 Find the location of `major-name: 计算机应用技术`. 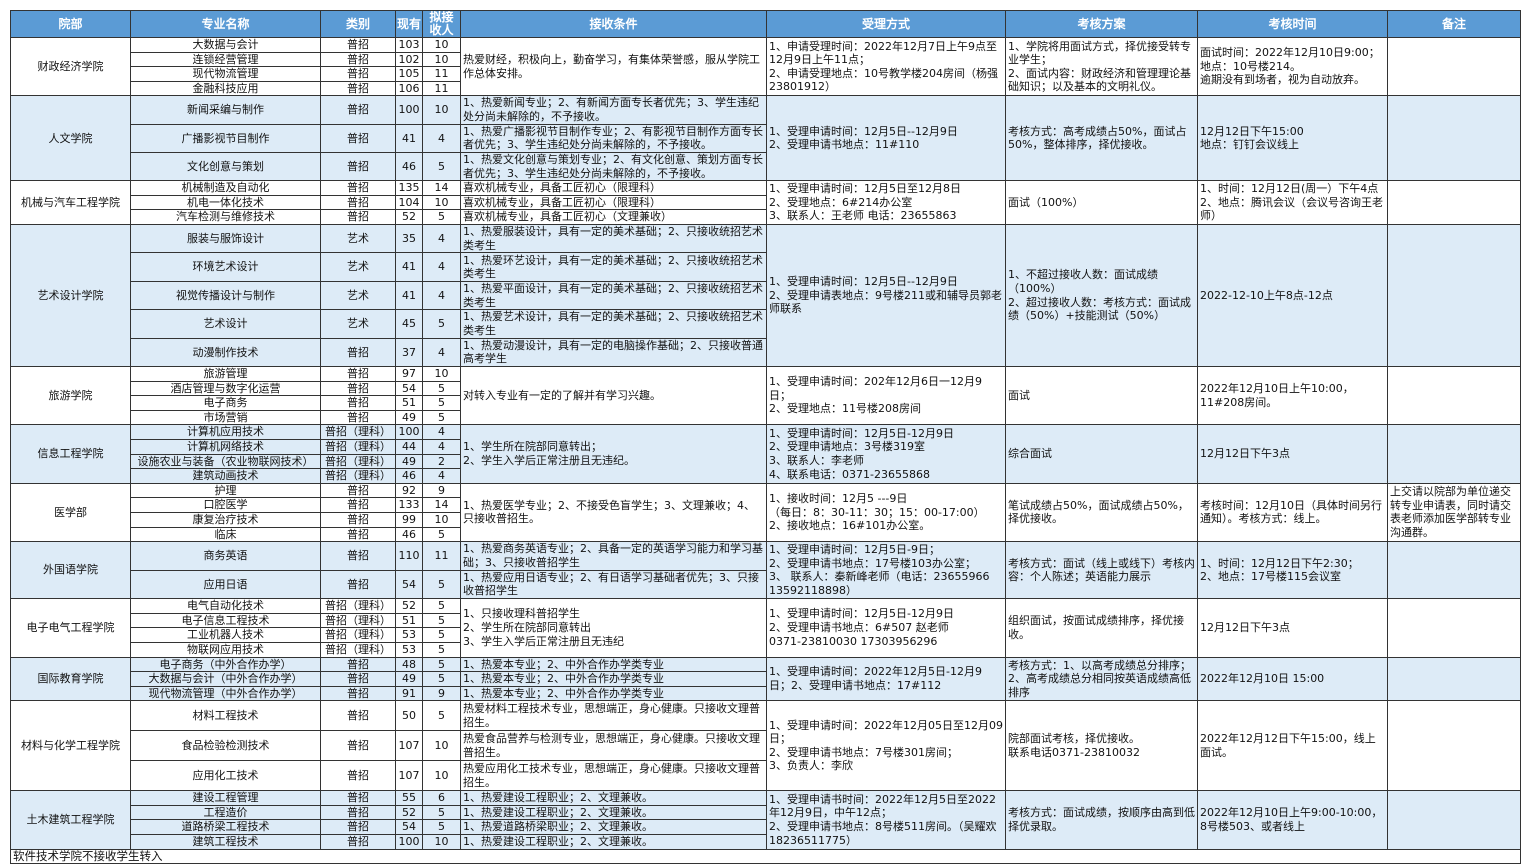

major-name: 计算机应用技术 is located at coordinates (225, 432).